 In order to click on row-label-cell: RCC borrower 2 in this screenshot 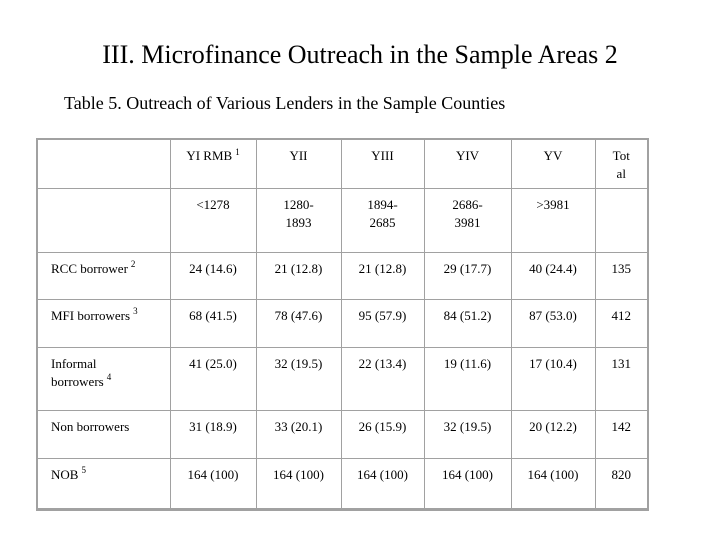, I will do `click(103, 275)`.